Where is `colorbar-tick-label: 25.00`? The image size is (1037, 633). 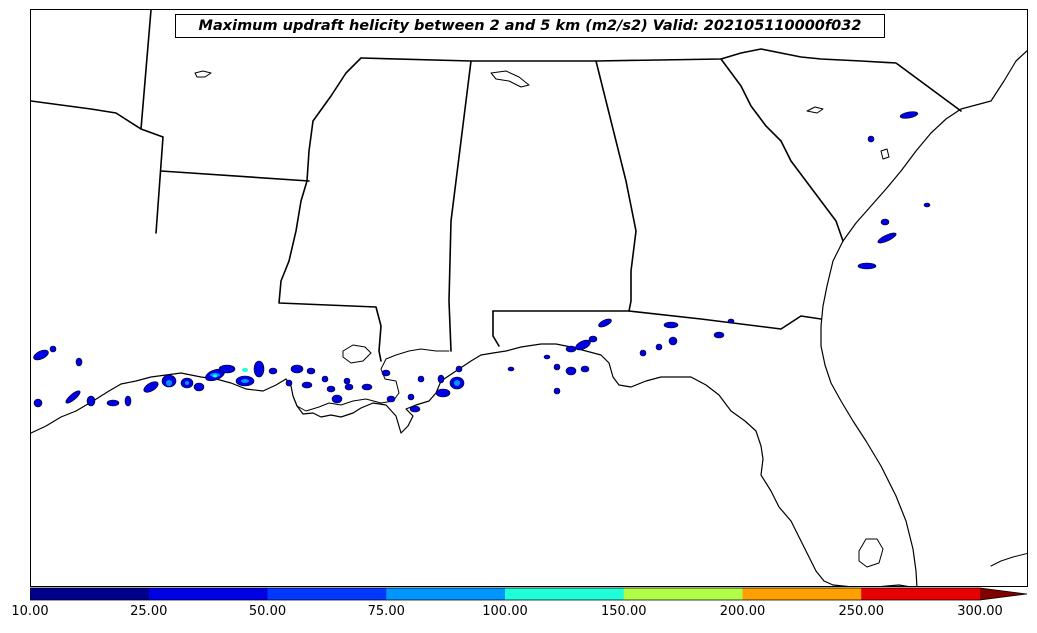
colorbar-tick-label: 25.00 is located at coordinates (149, 611).